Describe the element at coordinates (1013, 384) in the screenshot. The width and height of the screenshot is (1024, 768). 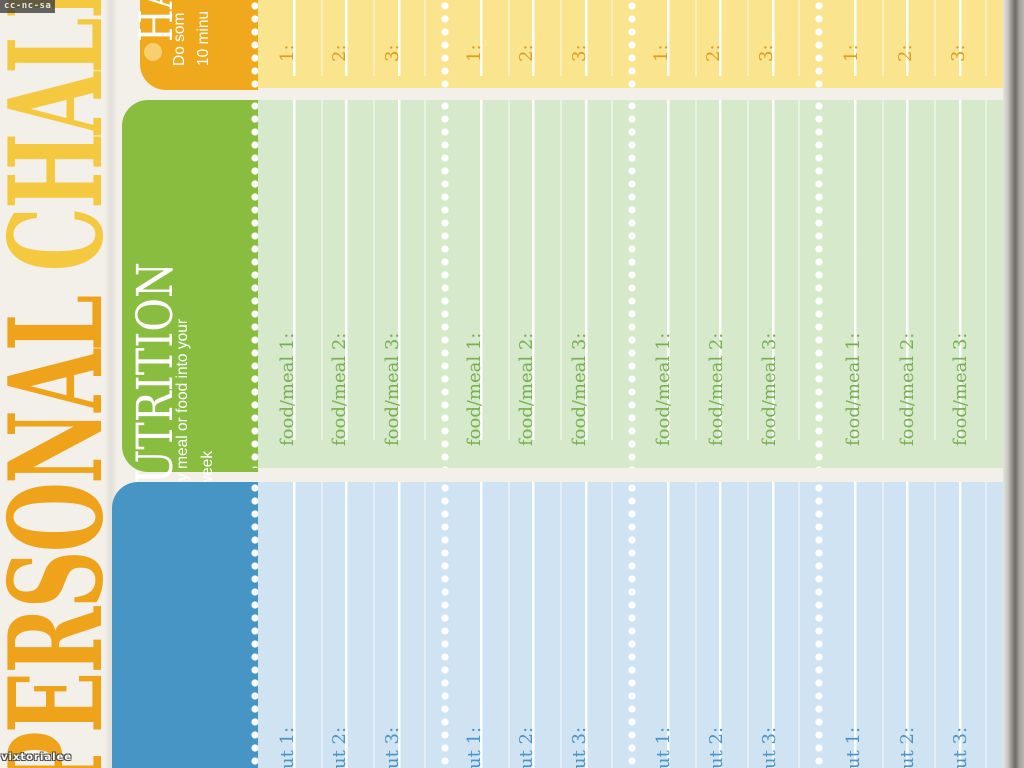
I see `scanner-page-edge` at that location.